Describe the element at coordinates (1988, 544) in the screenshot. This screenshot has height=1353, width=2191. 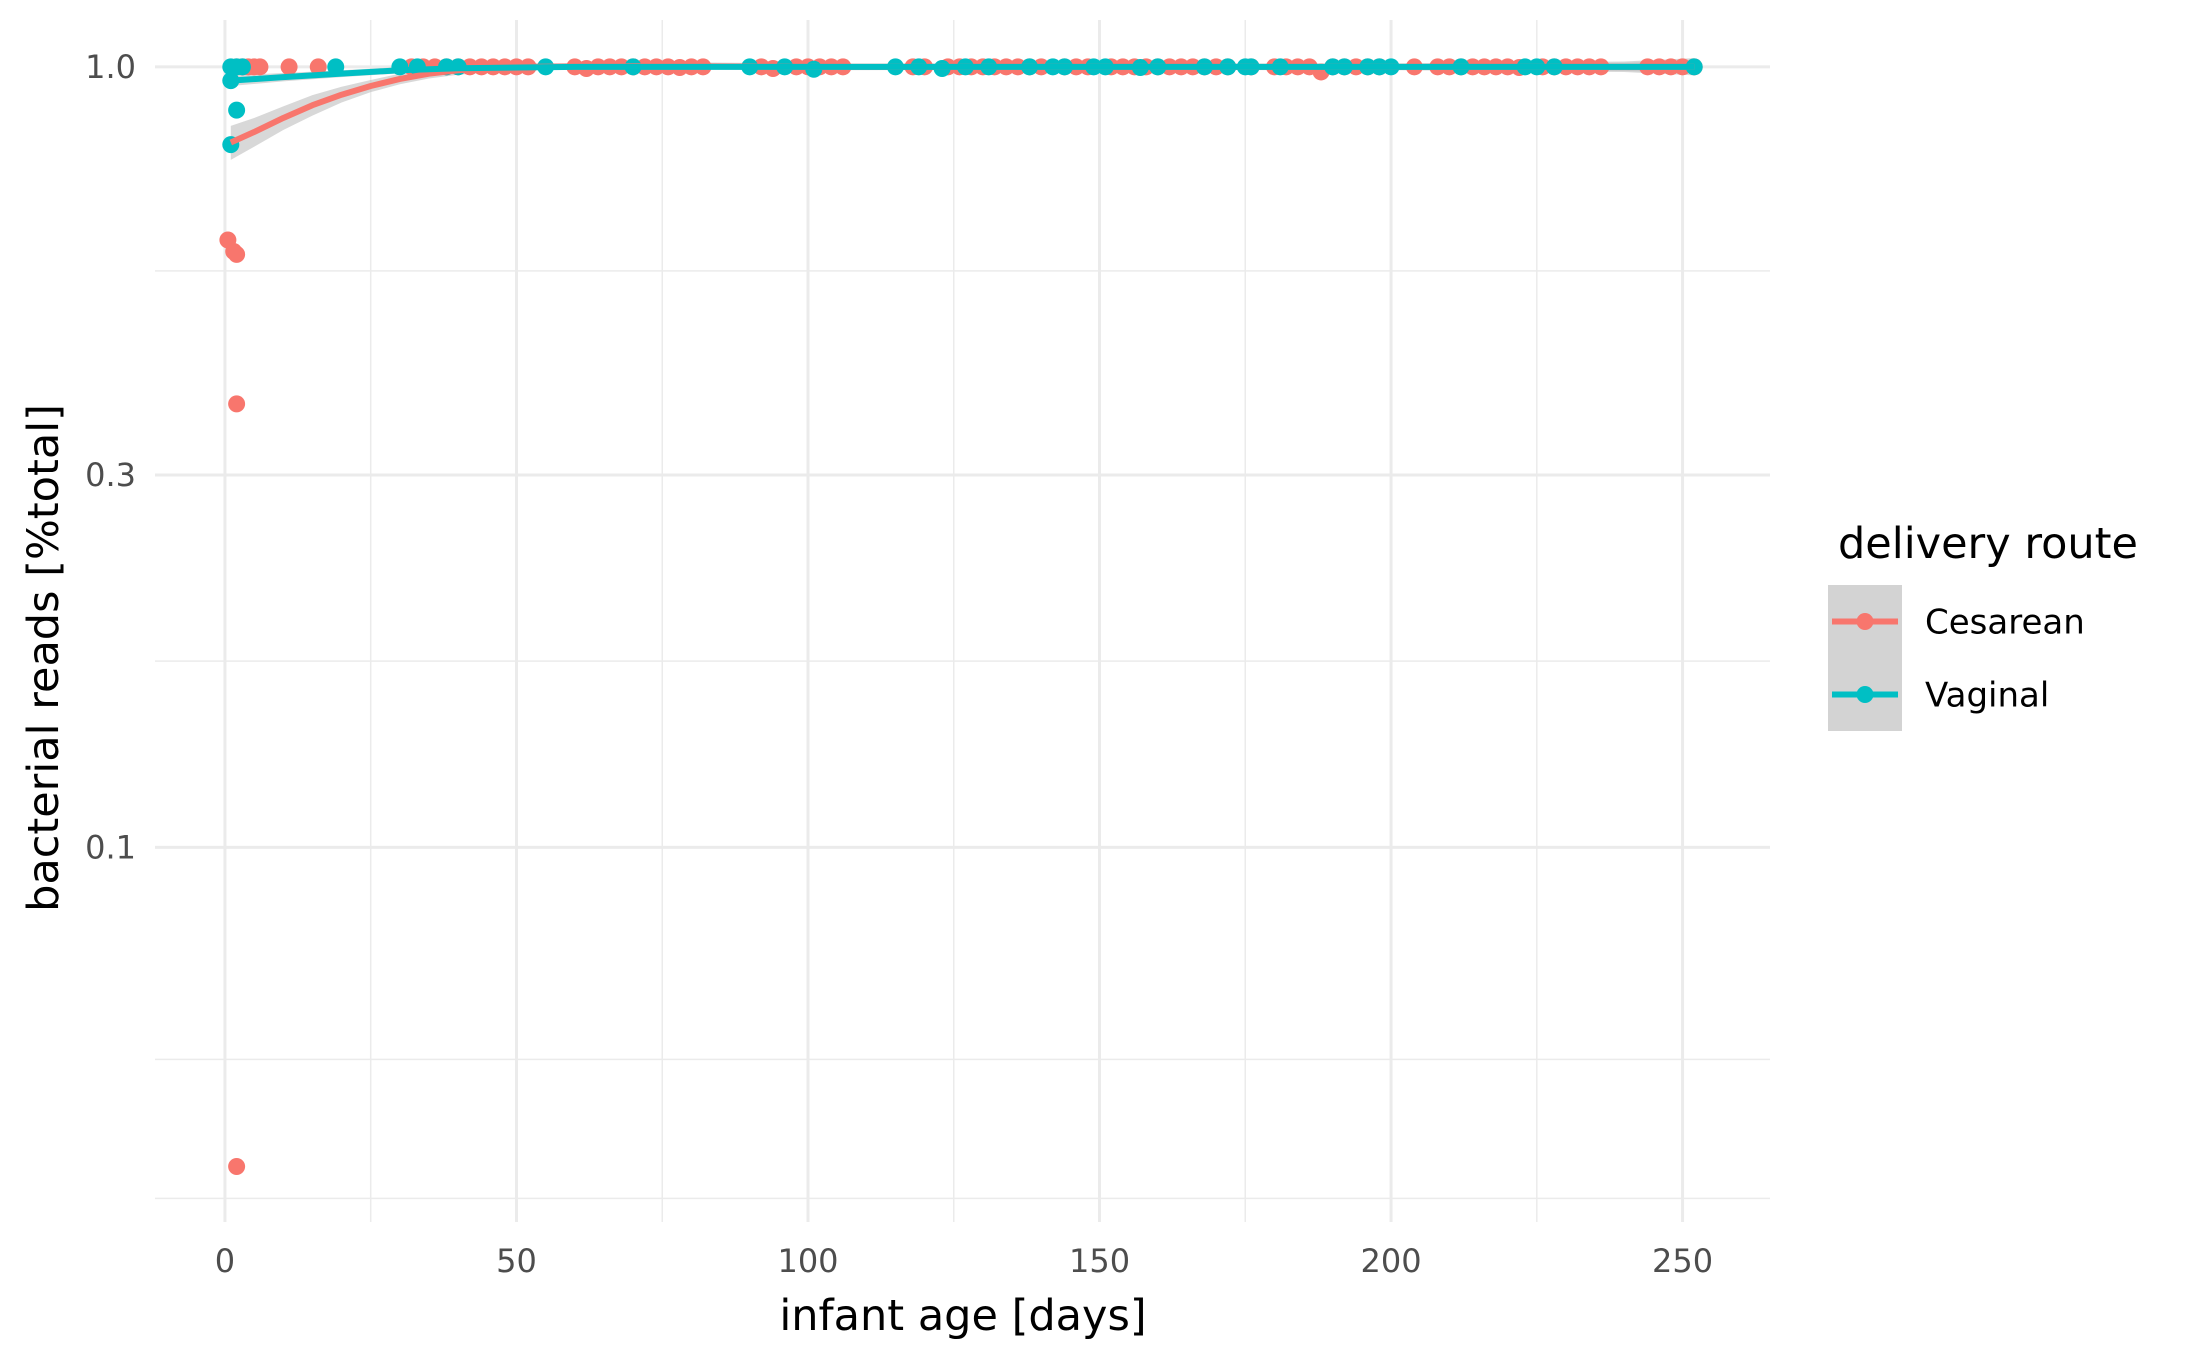
I see `legend-title: delivery route` at that location.